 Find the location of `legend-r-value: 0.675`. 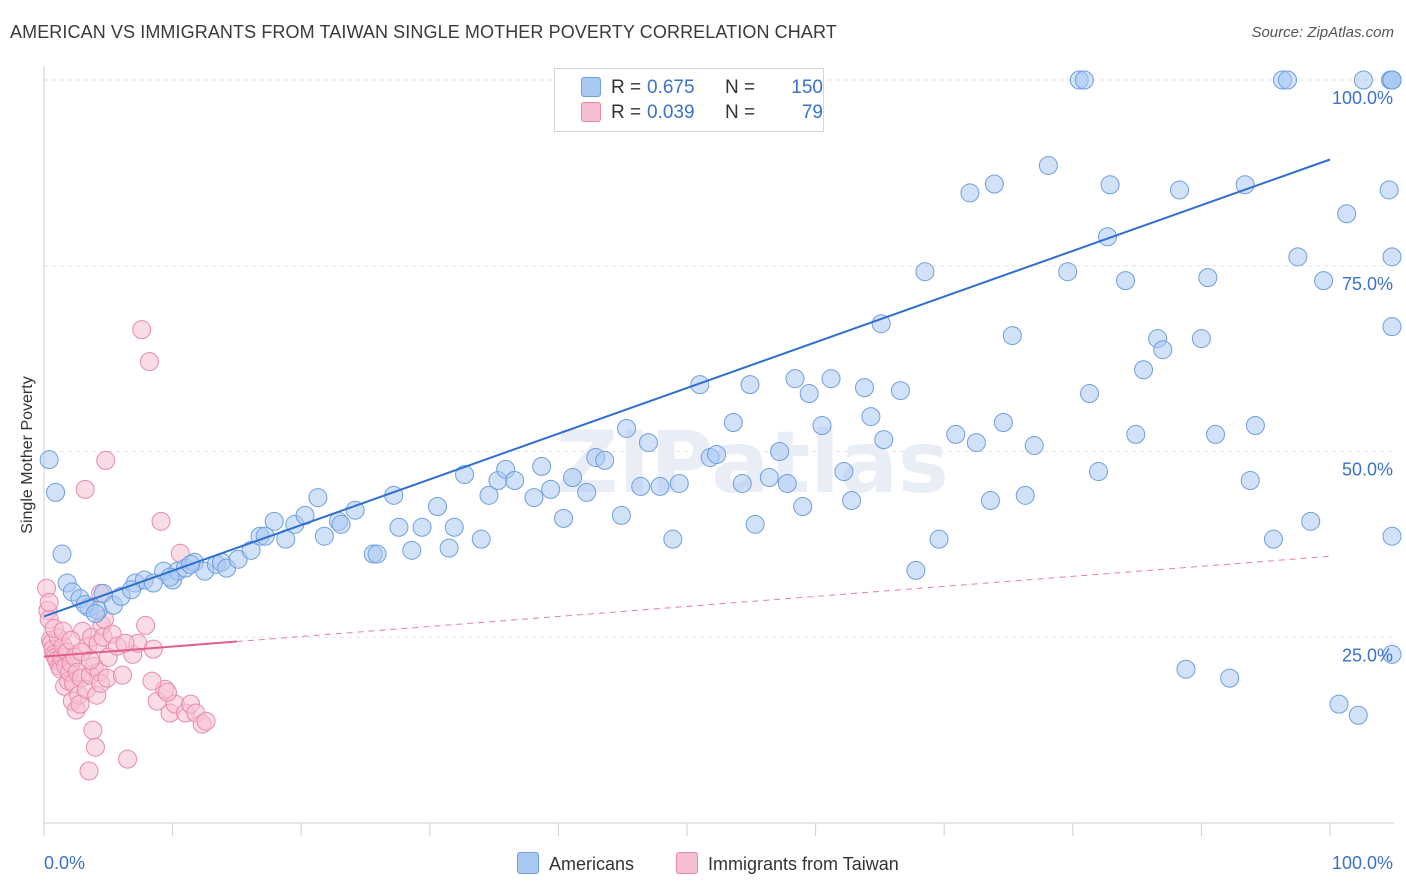

legend-r-value: 0.675 is located at coordinates (671, 87).